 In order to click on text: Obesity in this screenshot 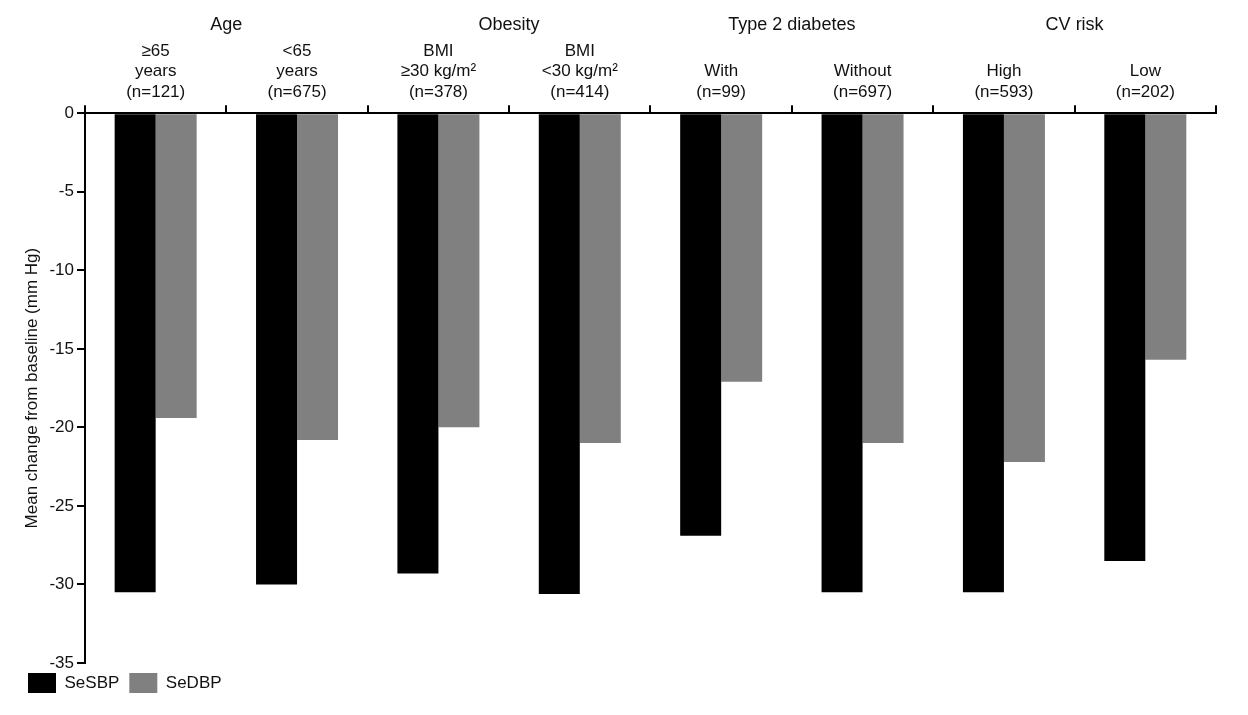, I will do `click(509, 23)`.